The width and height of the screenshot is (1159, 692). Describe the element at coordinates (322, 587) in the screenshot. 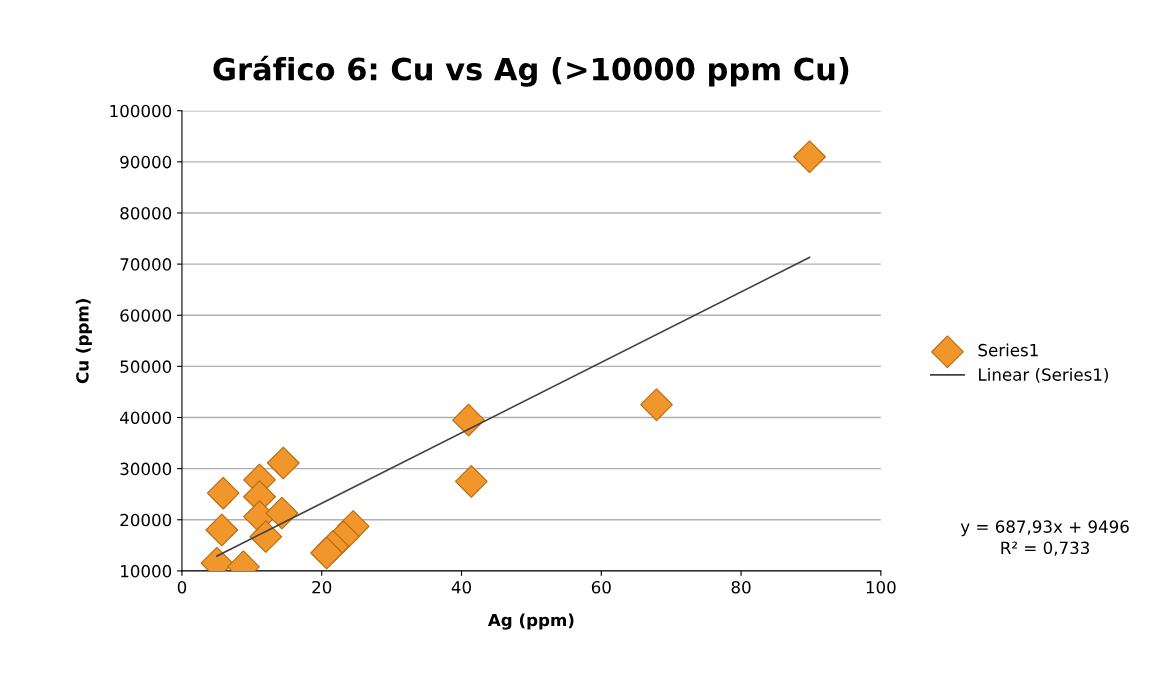

I see `x-tick-label: 20` at that location.